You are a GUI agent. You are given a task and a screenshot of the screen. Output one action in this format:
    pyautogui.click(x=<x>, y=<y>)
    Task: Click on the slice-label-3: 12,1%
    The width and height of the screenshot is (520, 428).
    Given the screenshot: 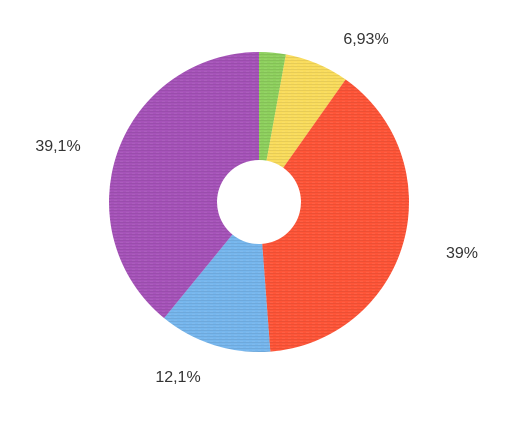 What is the action you would take?
    pyautogui.click(x=177, y=377)
    